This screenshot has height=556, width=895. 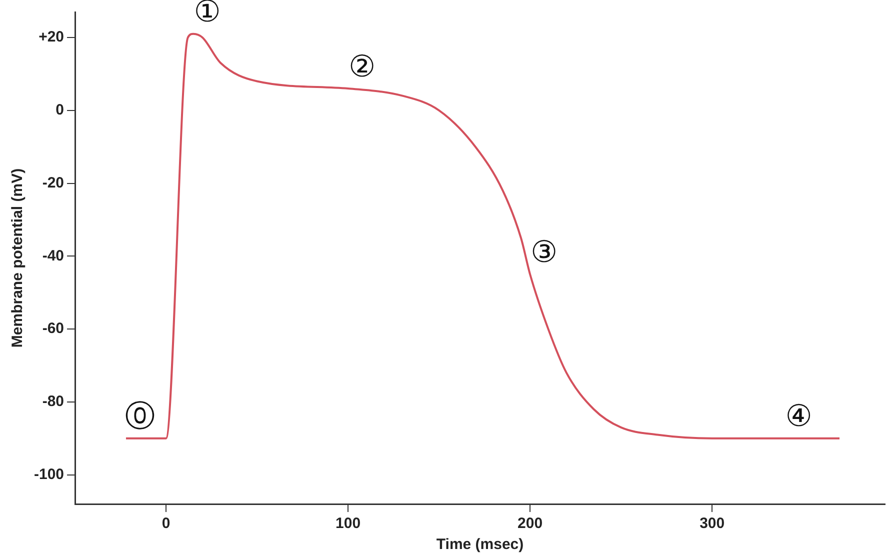 What do you see at coordinates (49, 474) in the screenshot?
I see `y-tick-label: -100` at bounding box center [49, 474].